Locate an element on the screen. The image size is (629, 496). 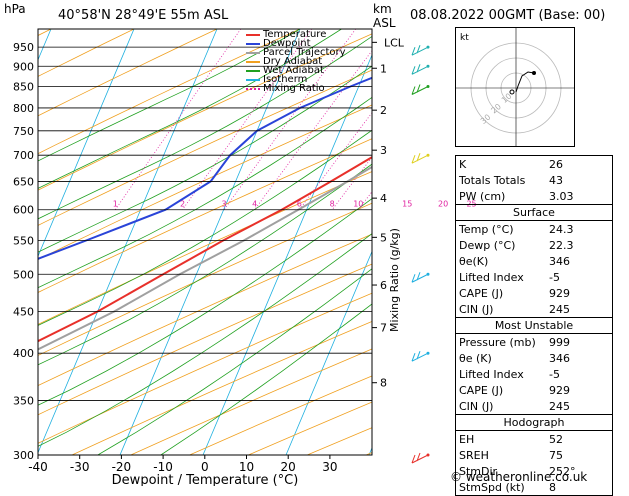
station-label: 40°58'N 28°49'E 55m ASL is located at coordinates (143, 15).